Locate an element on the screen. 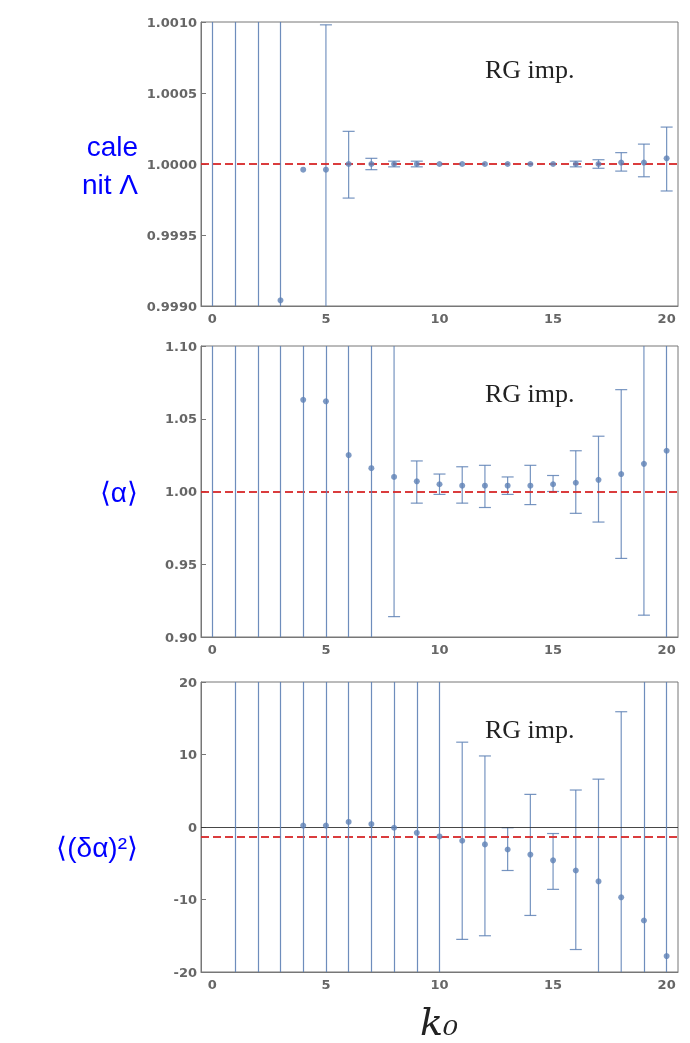  y-tick-label: 1.05 is located at coordinates (180, 419).